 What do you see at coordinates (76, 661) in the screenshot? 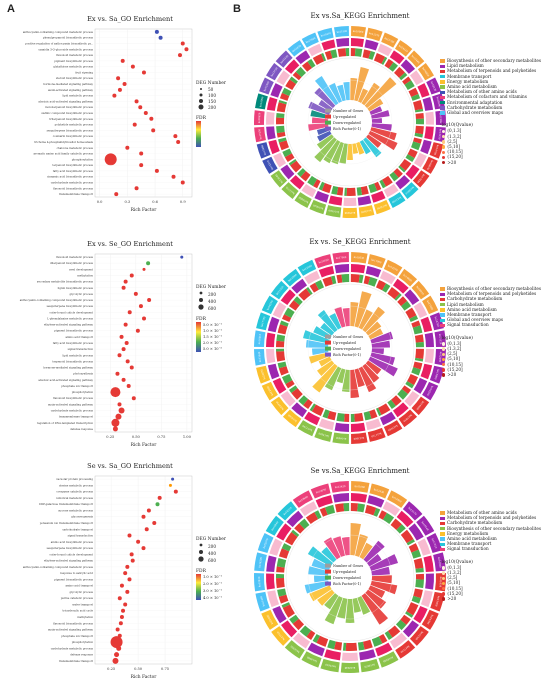
I see `term-label: transmembrane transport` at bounding box center [76, 661].